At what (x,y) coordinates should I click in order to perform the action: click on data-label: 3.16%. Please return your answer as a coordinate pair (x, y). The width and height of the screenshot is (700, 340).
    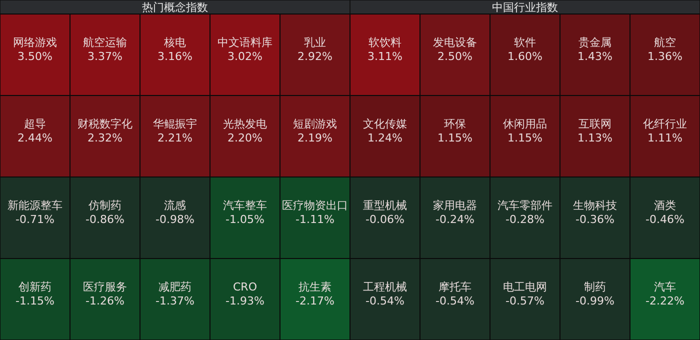
    Looking at the image, I should click on (175, 56).